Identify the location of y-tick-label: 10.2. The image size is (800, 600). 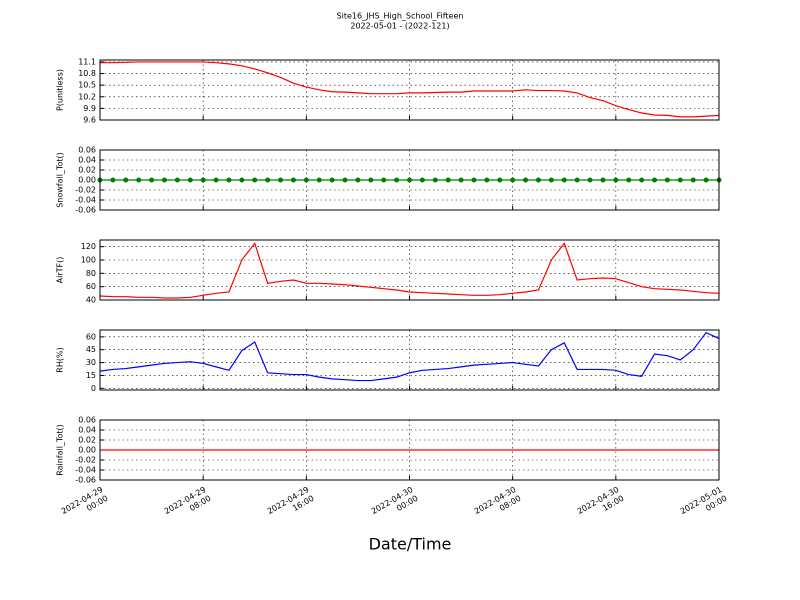
(87, 96).